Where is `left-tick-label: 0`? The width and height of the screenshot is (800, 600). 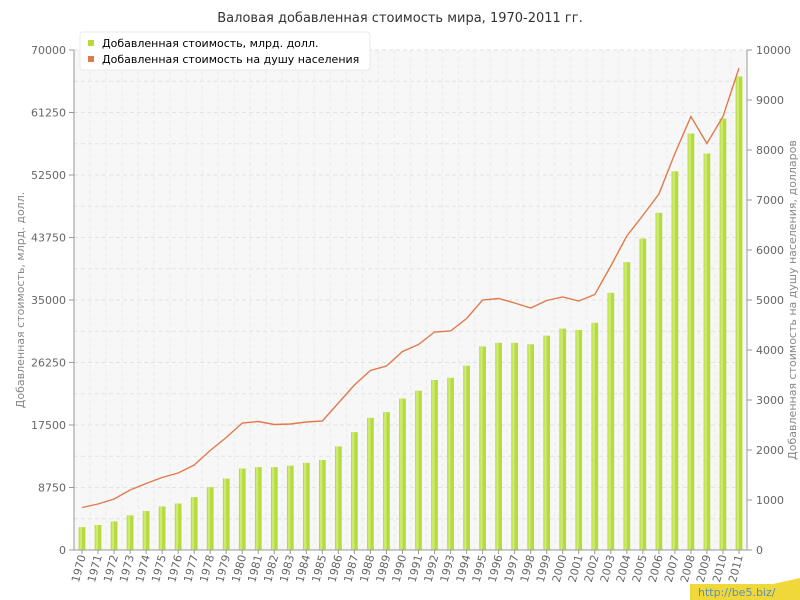 left-tick-label: 0 is located at coordinates (62, 550).